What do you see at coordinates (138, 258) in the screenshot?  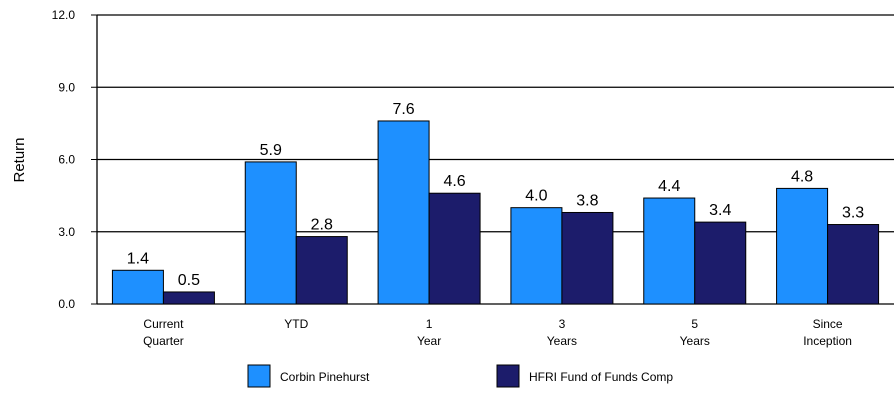 I see `value-label: 1.4` at bounding box center [138, 258].